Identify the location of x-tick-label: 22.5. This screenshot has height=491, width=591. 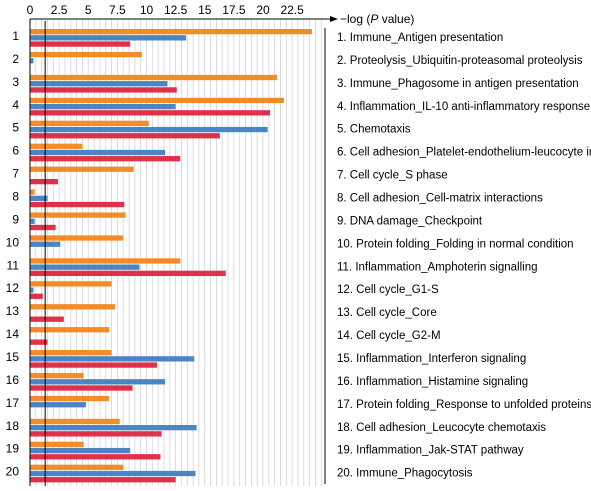
(292, 10).